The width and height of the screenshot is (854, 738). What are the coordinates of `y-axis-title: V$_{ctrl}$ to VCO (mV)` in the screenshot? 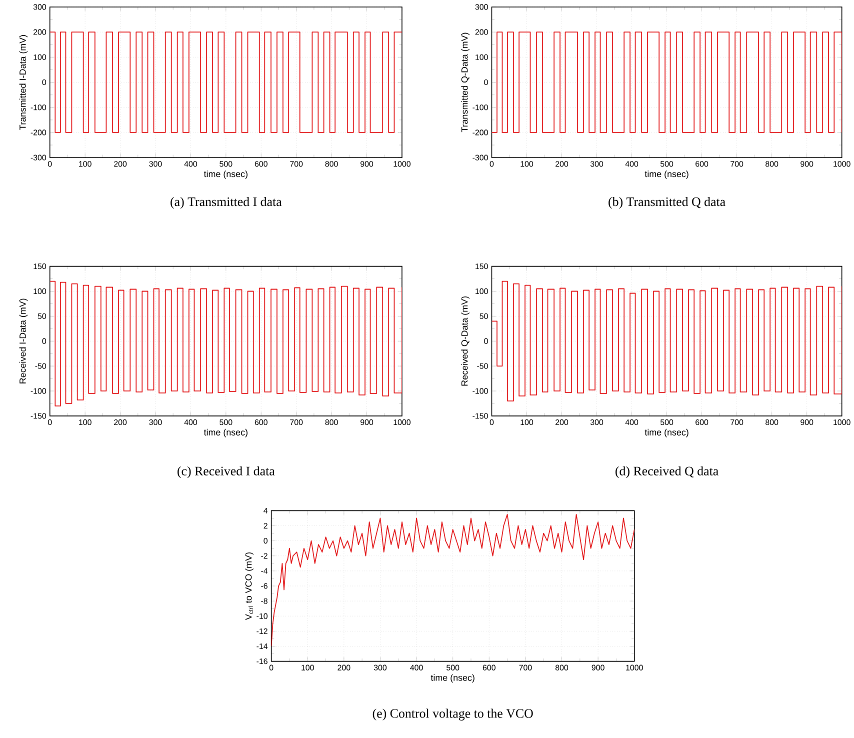 It's located at (249, 586).